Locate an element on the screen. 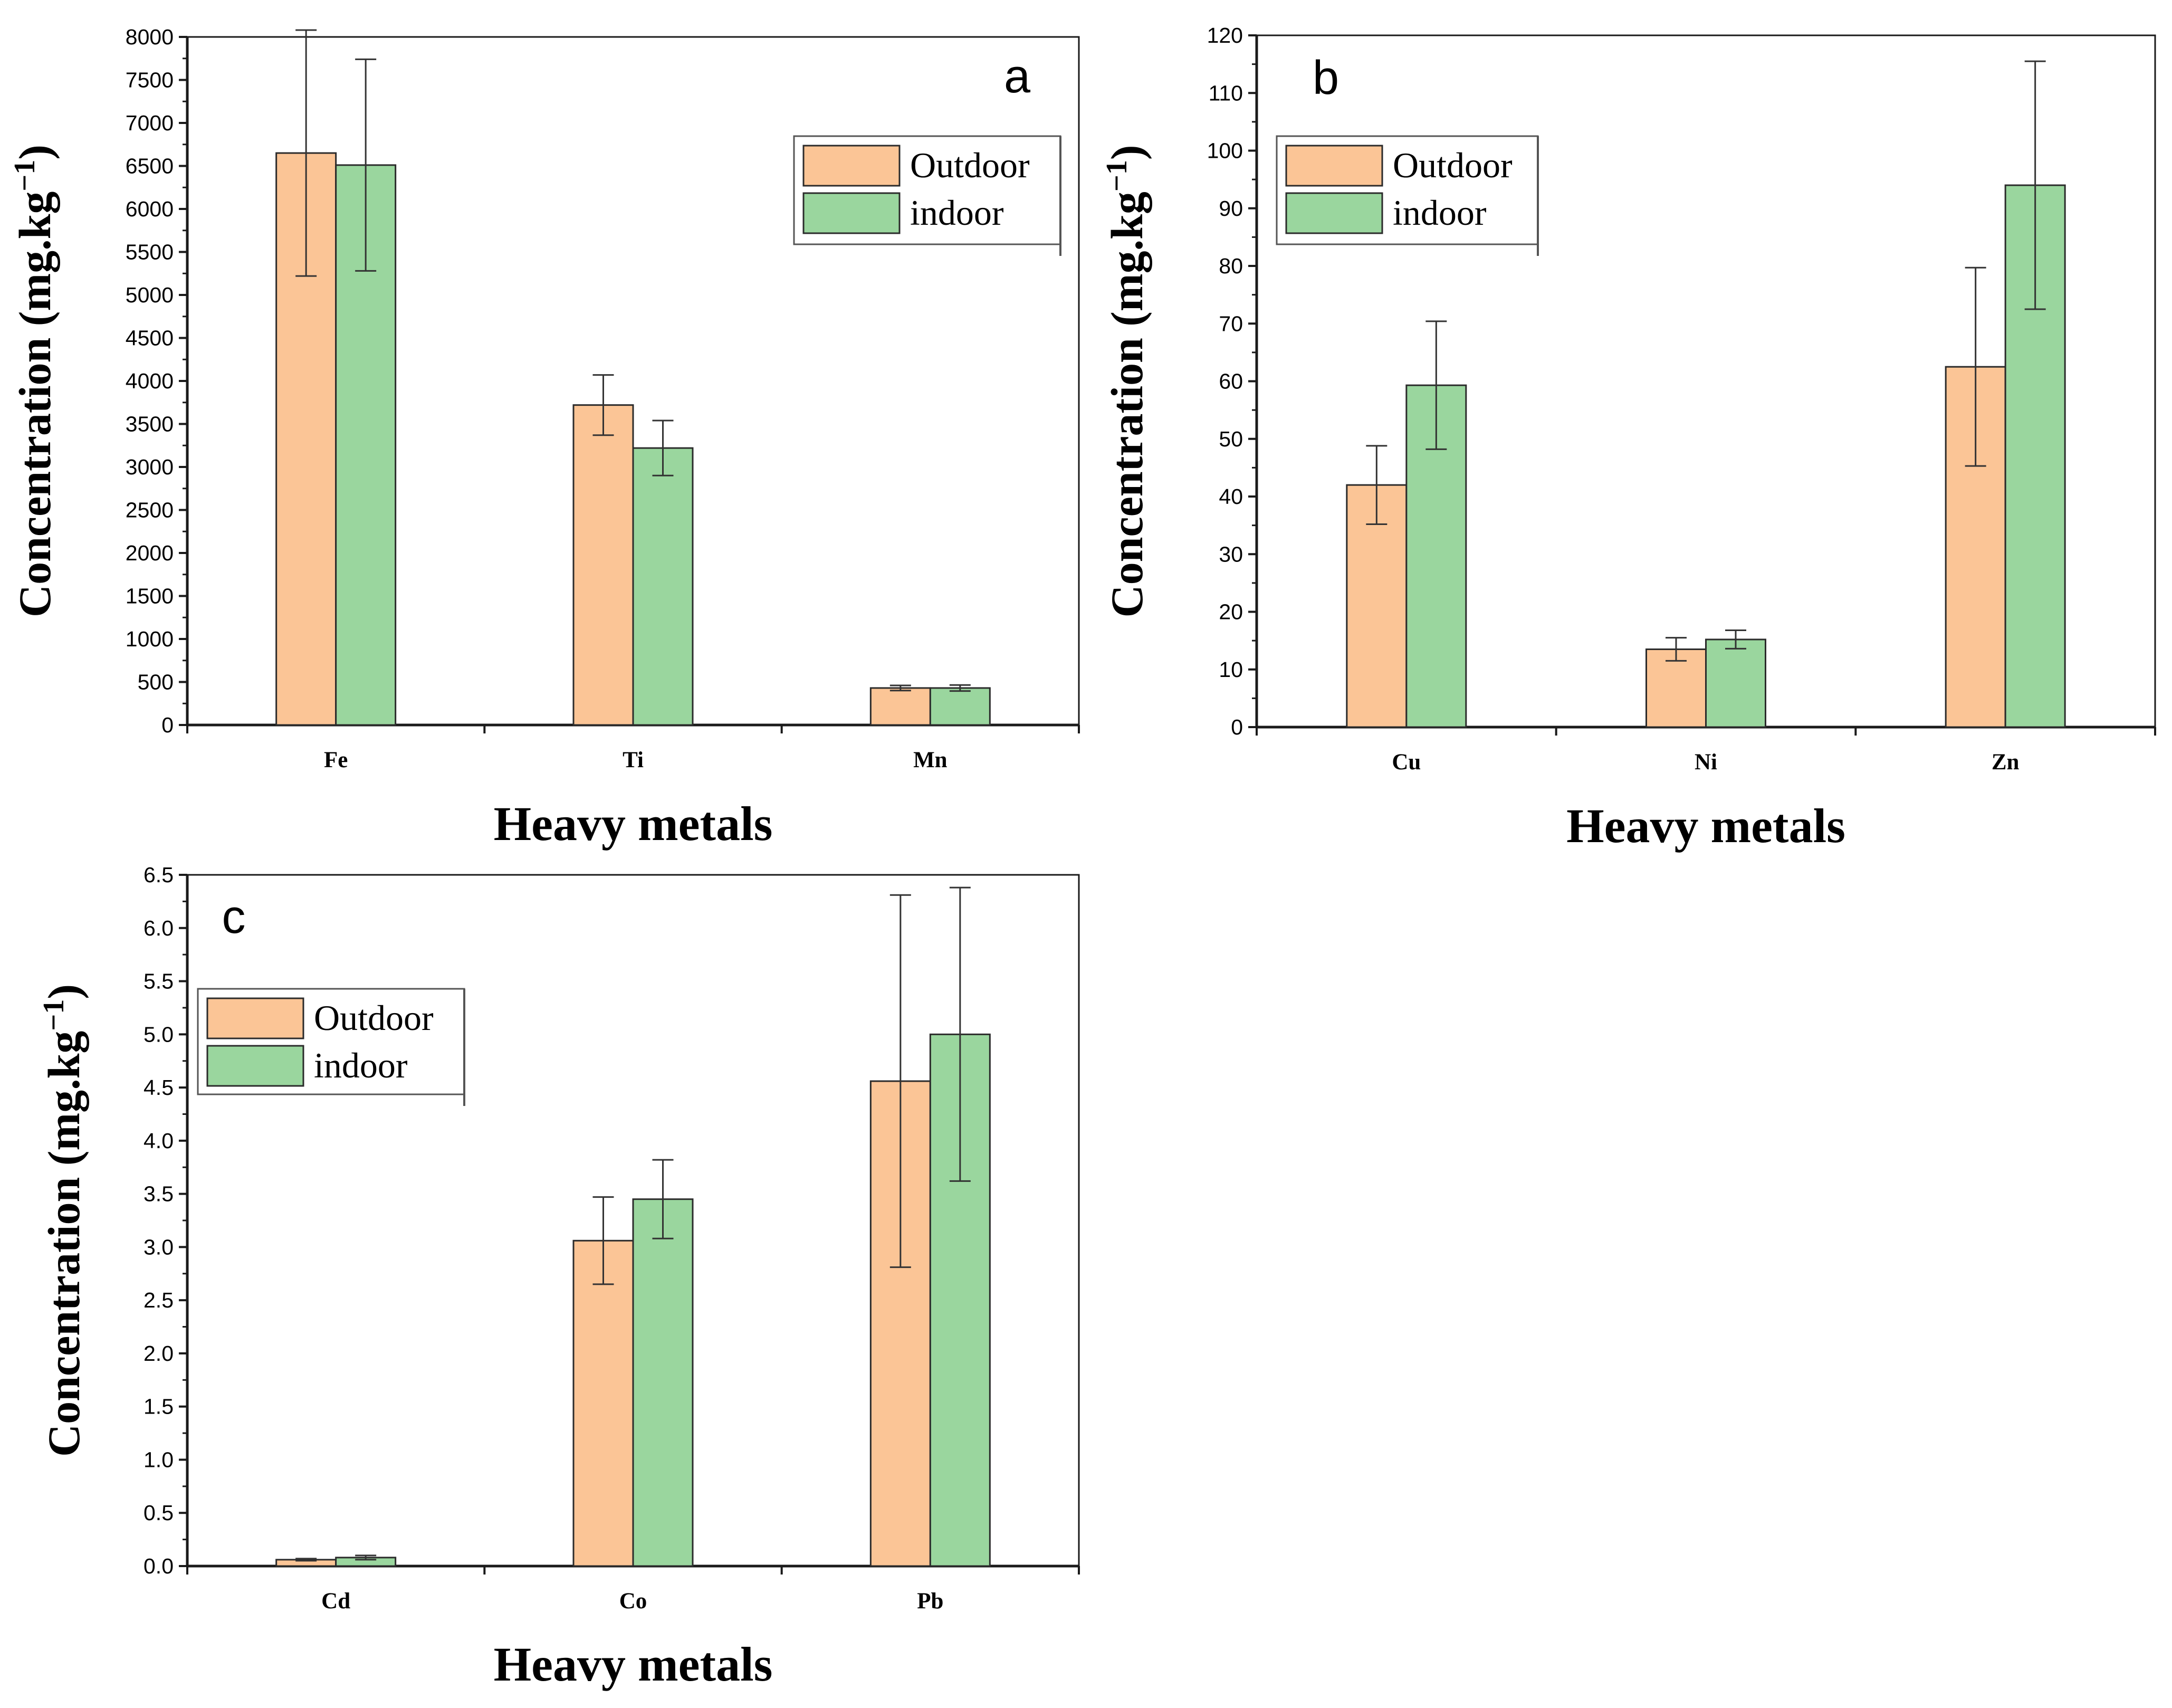  y-tick-label: 50 is located at coordinates (1231, 439).